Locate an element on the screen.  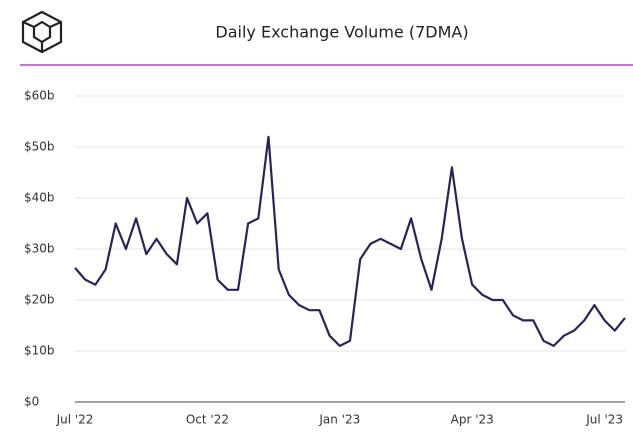
y-tick-label: $50b is located at coordinates (39, 147).